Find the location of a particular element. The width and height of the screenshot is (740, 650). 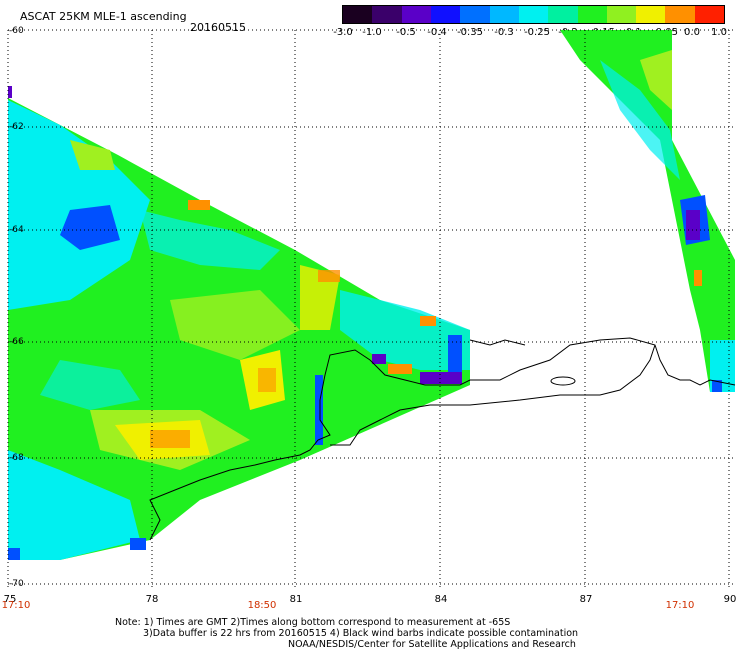

longitude-label: 75 is located at coordinates (10, 599).